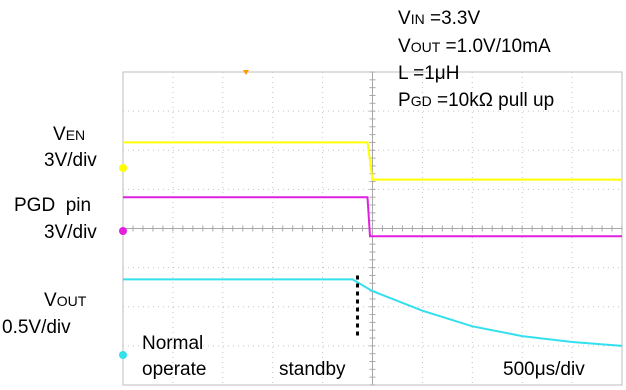  Describe the element at coordinates (123, 231) in the screenshot. I see `pgd-ground-marker` at that location.